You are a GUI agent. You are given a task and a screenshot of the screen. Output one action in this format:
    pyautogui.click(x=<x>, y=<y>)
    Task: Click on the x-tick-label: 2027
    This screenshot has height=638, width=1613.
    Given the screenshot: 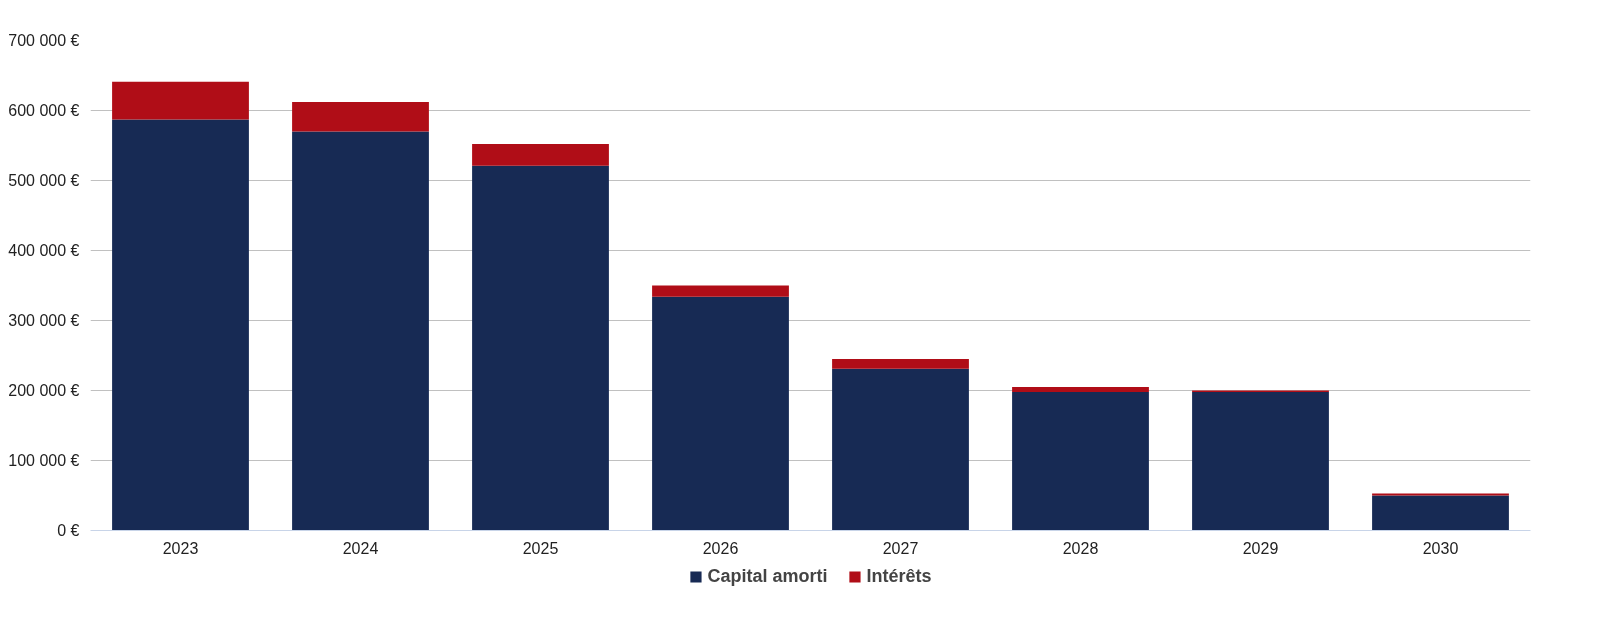 What is the action you would take?
    pyautogui.click(x=900, y=548)
    